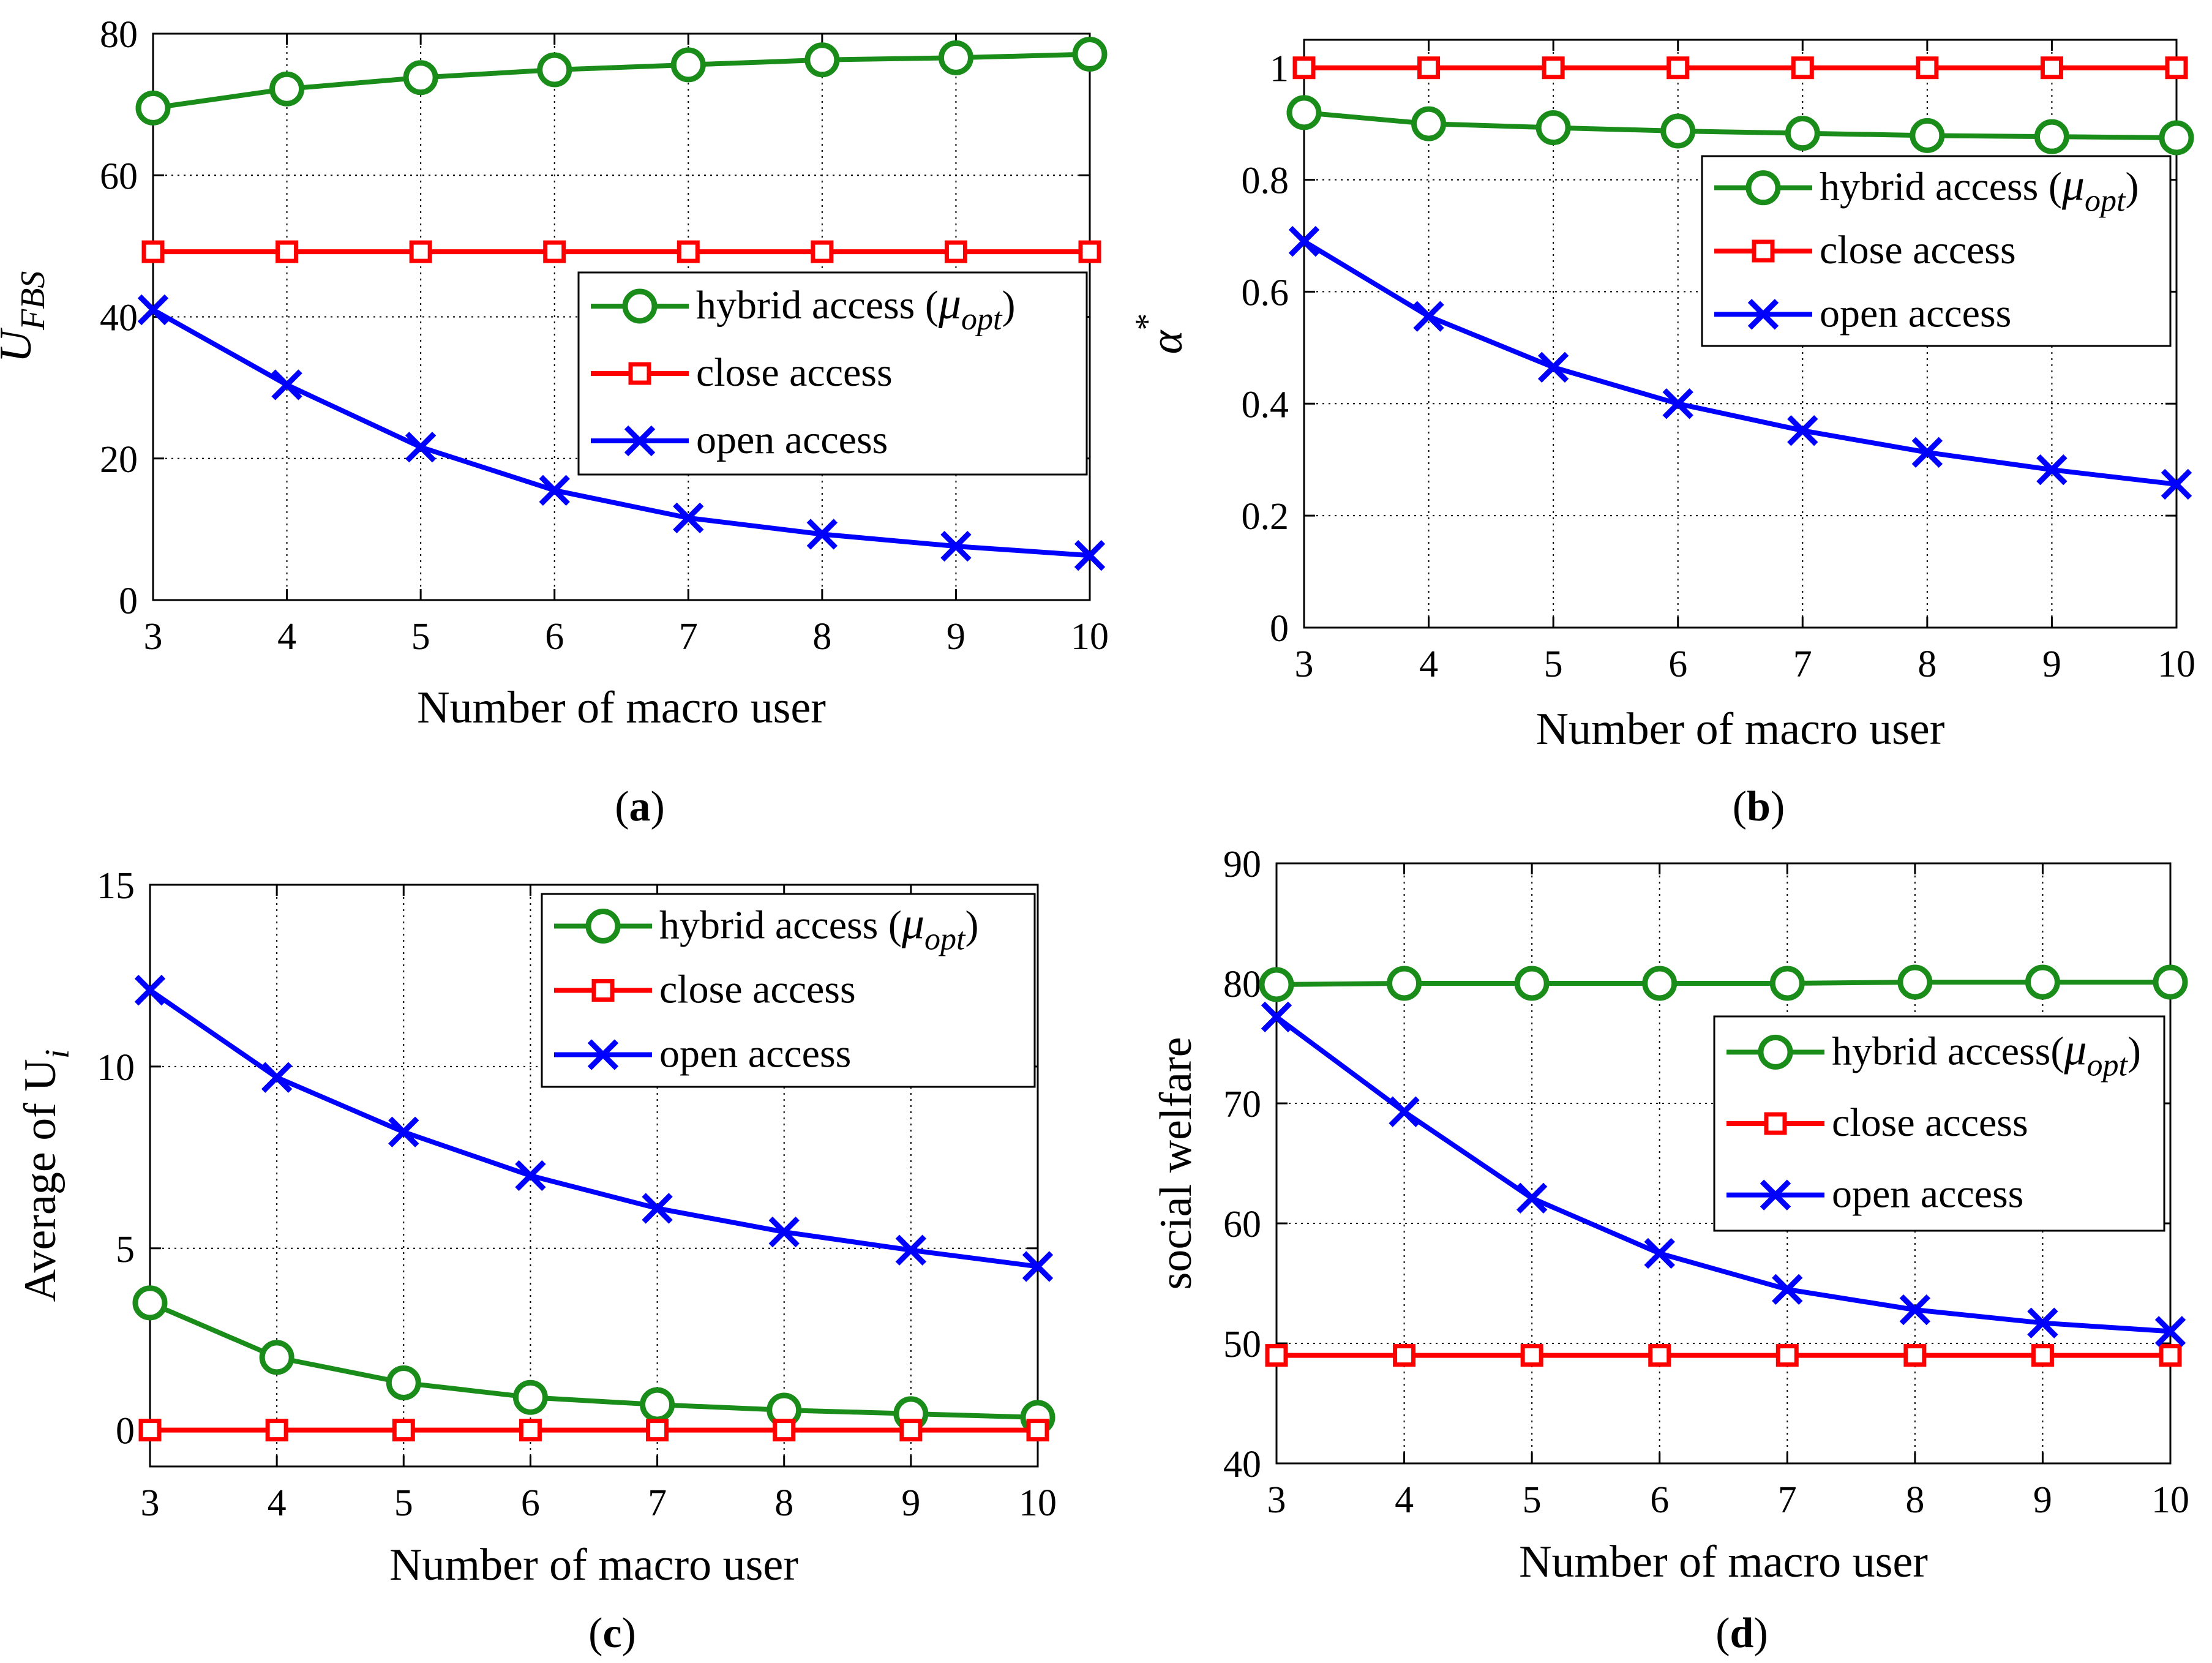 The image size is (2212, 1663). Describe the element at coordinates (612, 1634) in the screenshot. I see `panel-caption: (c)` at that location.